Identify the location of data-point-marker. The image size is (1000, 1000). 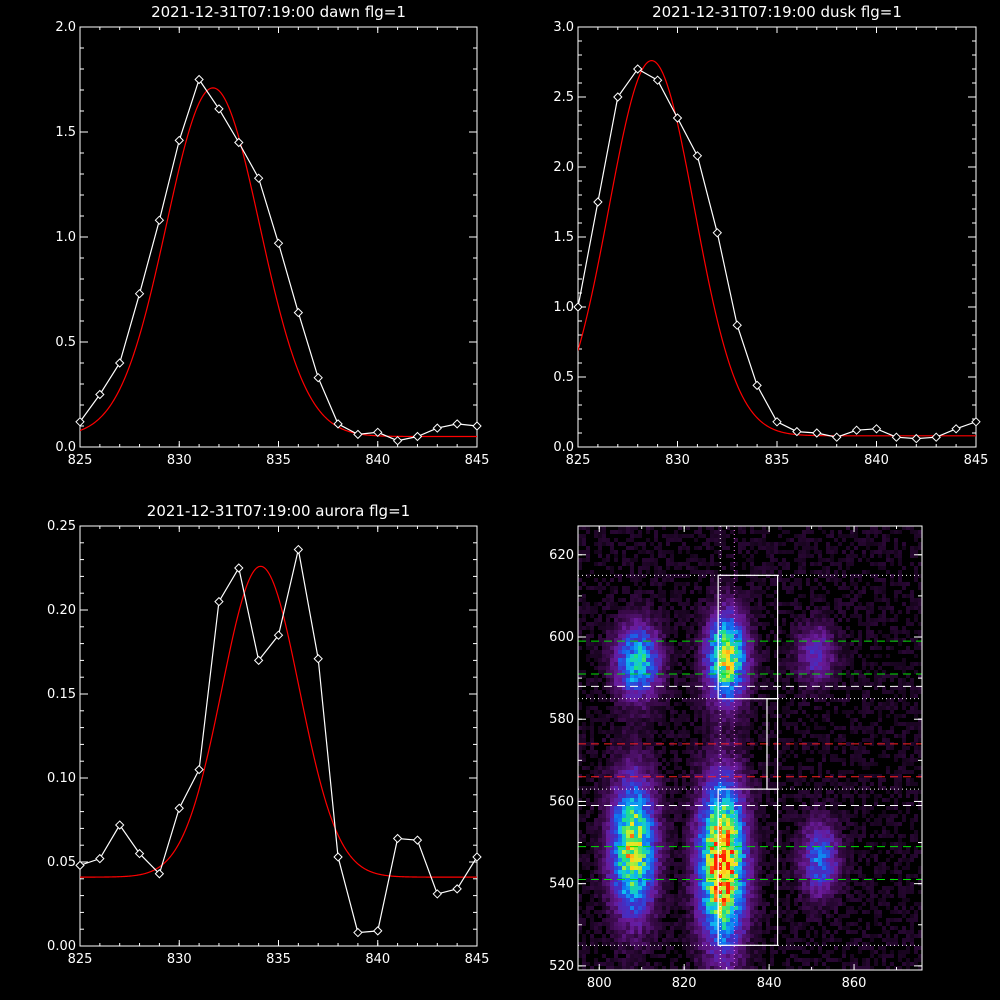
(457, 889).